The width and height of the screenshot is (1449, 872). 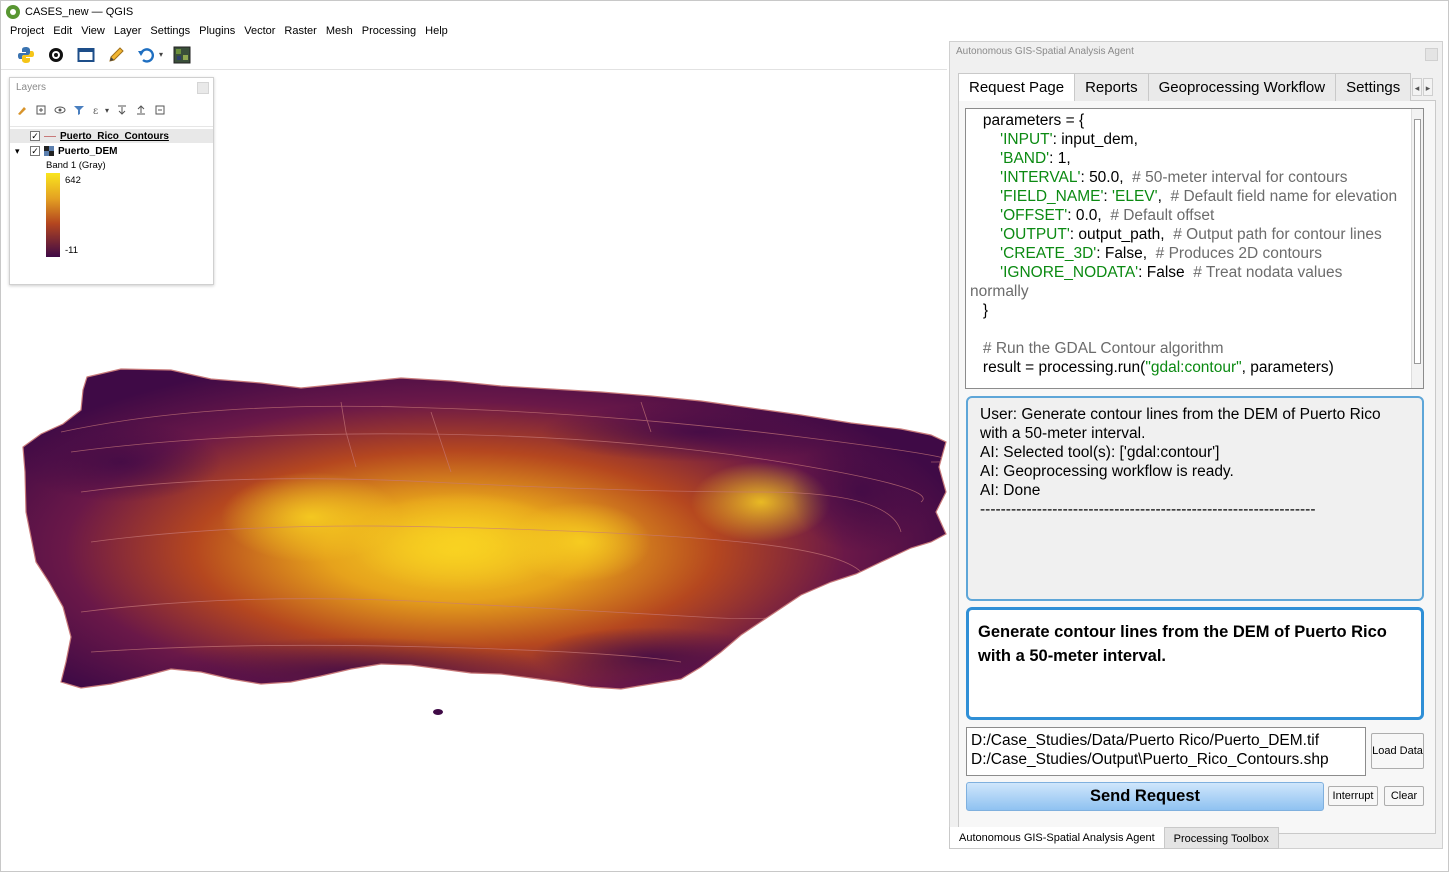 What do you see at coordinates (1188, 329) in the screenshot?
I see `code-line` at bounding box center [1188, 329].